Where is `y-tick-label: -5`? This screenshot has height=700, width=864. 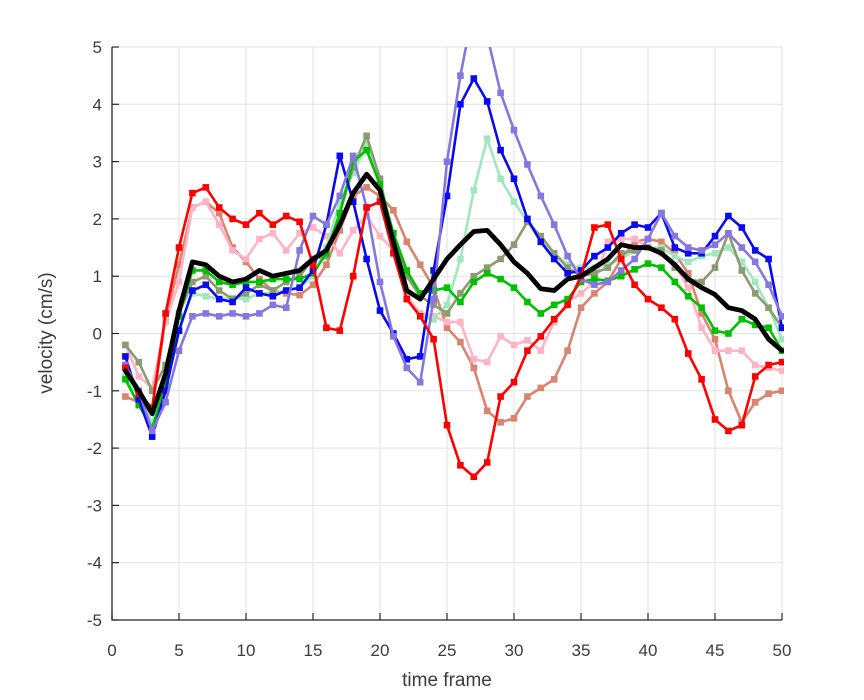 y-tick-label: -5 is located at coordinates (94, 620).